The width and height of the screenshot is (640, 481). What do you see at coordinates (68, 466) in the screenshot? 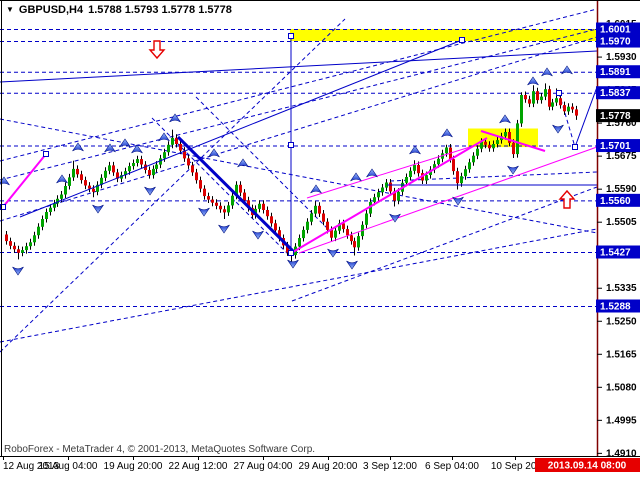
I see `time-tick-label: 15 Aug 04:00` at bounding box center [68, 466].